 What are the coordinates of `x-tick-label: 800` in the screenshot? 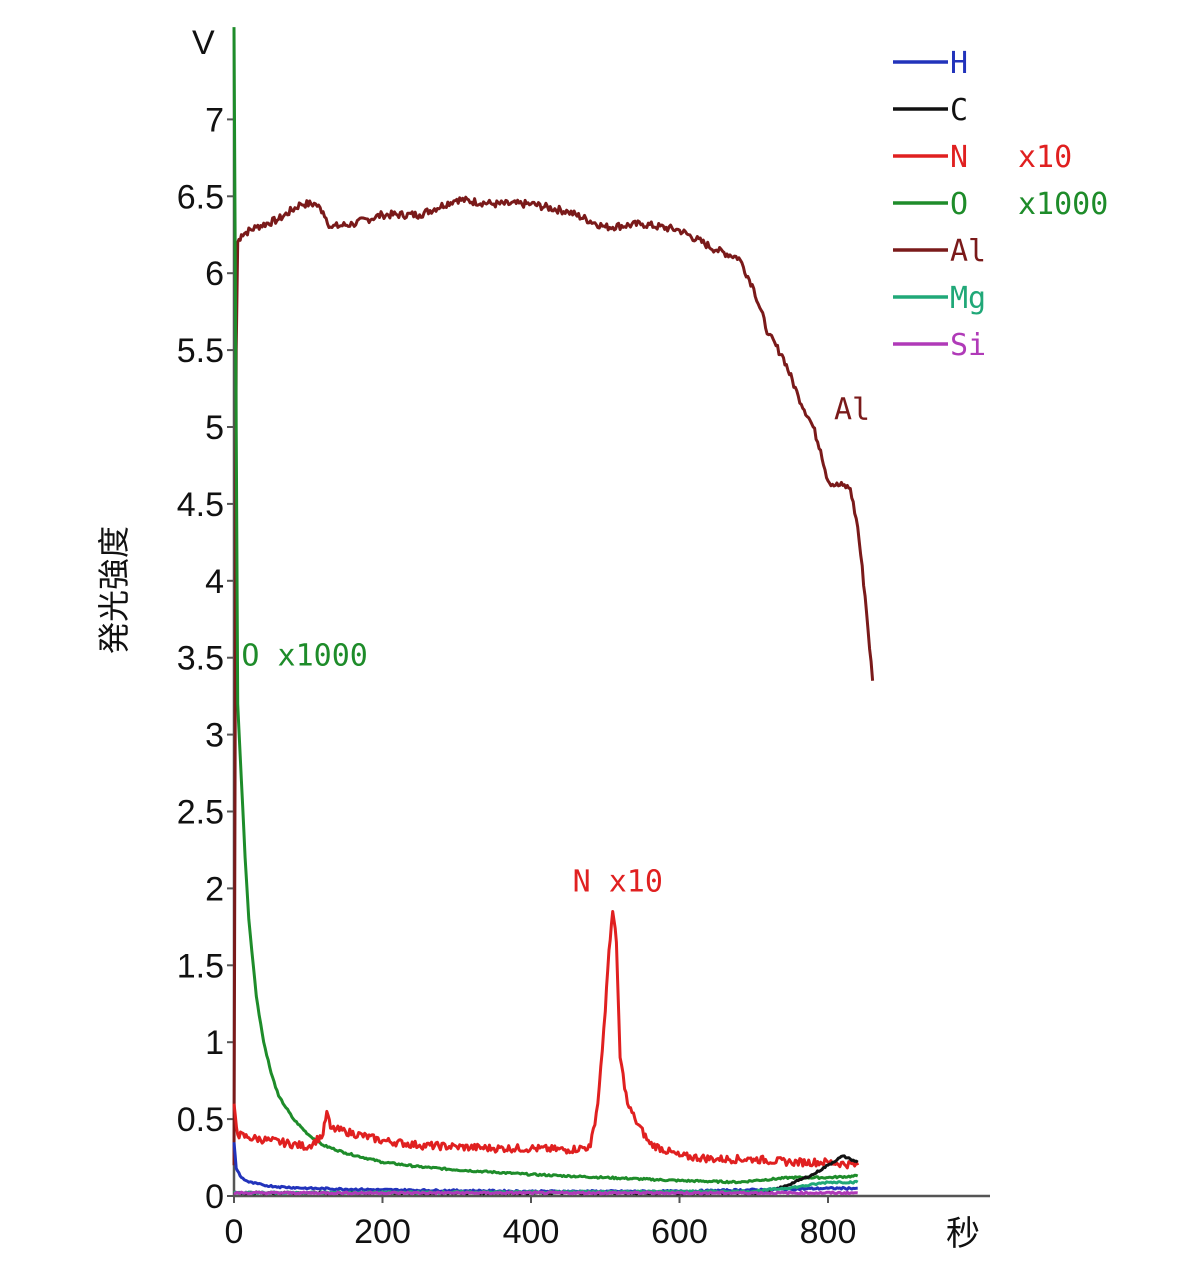 It's located at (828, 1232).